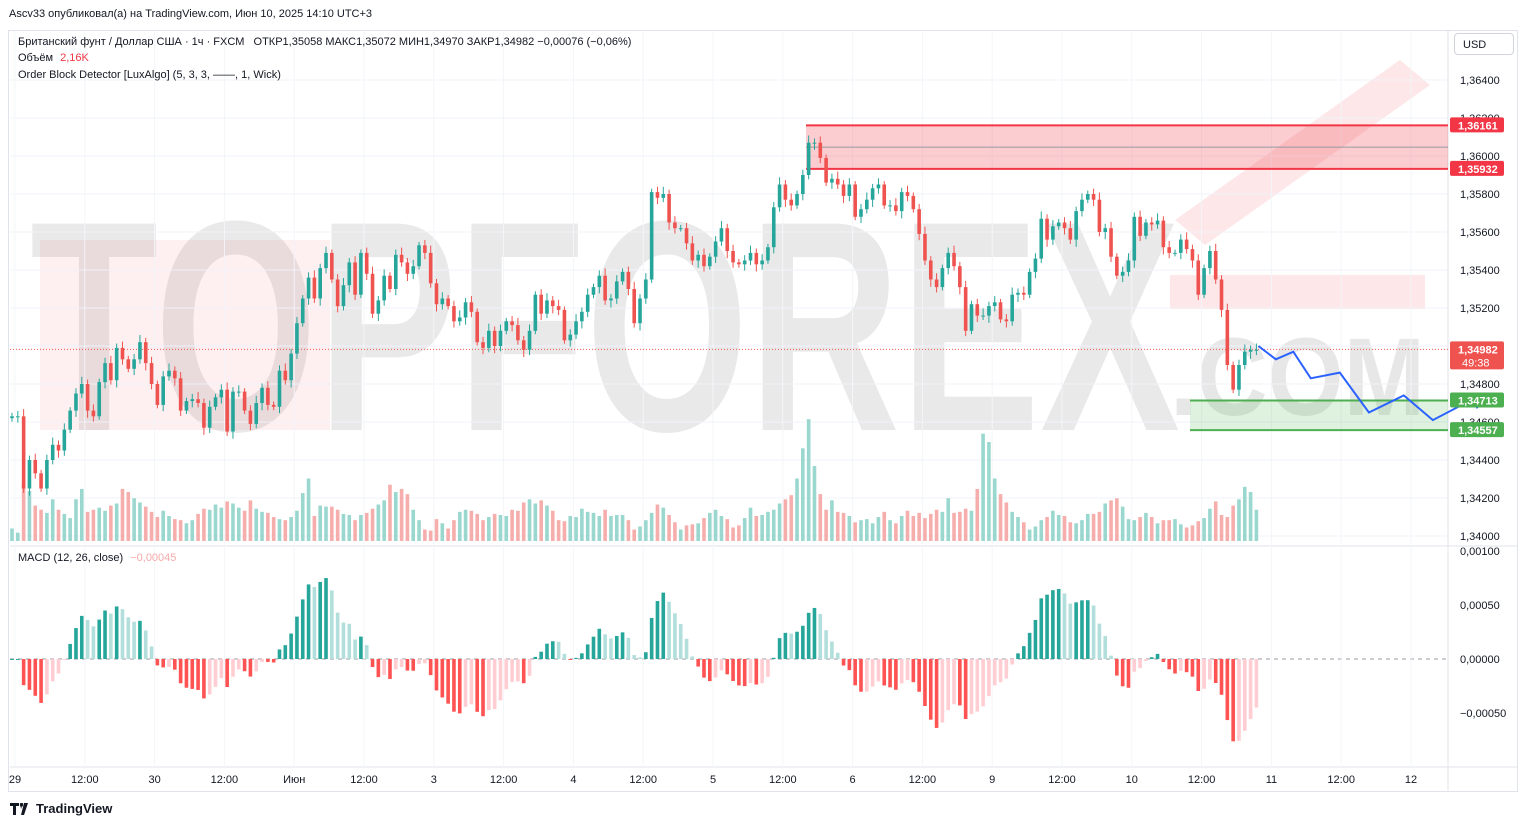 This screenshot has height=828, width=1528. What do you see at coordinates (1411, 780) in the screenshot?
I see `time-tick: 12` at bounding box center [1411, 780].